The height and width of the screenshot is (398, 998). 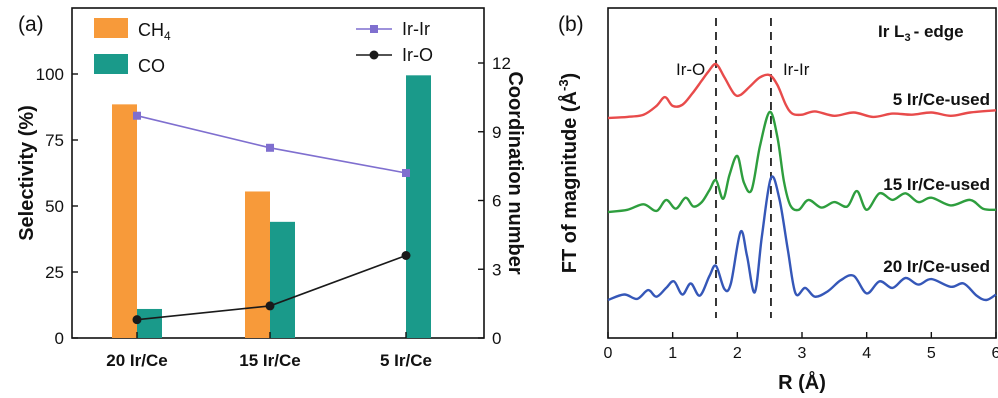 I want to click on reference-label-0: Ir-O, so click(x=690, y=69).